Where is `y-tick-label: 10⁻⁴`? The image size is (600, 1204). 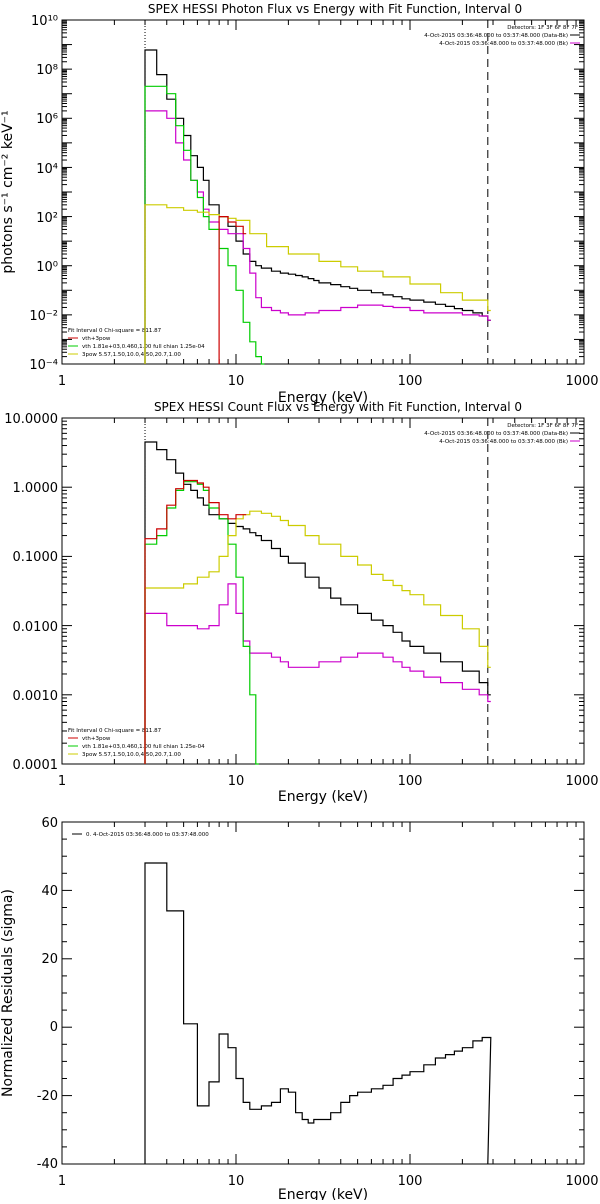
y-tick-label: 10⁻⁴ is located at coordinates (43, 365).